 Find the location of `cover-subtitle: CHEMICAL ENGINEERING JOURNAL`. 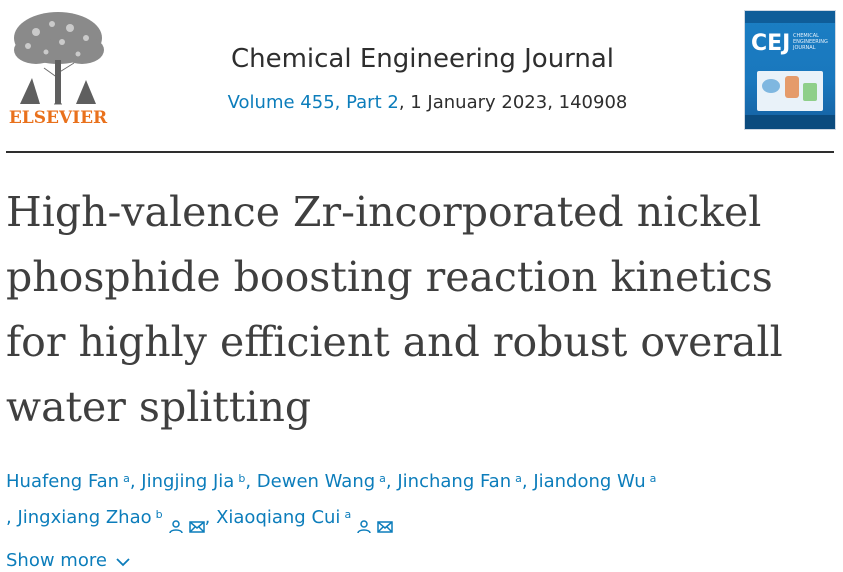

cover-subtitle: CHEMICAL ENGINEERING JOURNAL is located at coordinates (810, 42).